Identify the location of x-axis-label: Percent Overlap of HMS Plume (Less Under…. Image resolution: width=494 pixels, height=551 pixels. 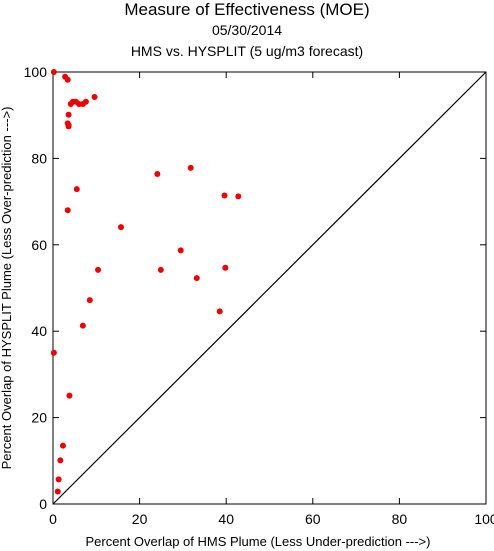
(258, 541).